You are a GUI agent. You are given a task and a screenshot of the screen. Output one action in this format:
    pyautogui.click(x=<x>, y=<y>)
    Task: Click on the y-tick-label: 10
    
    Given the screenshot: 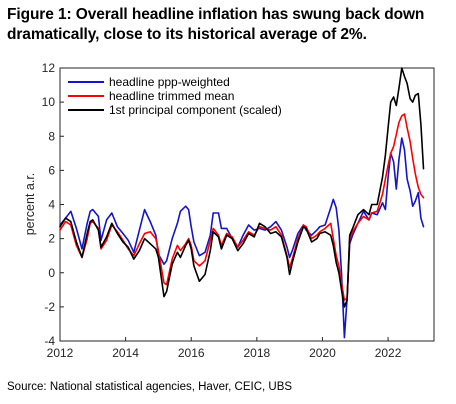 What is the action you would take?
    pyautogui.click(x=49, y=102)
    